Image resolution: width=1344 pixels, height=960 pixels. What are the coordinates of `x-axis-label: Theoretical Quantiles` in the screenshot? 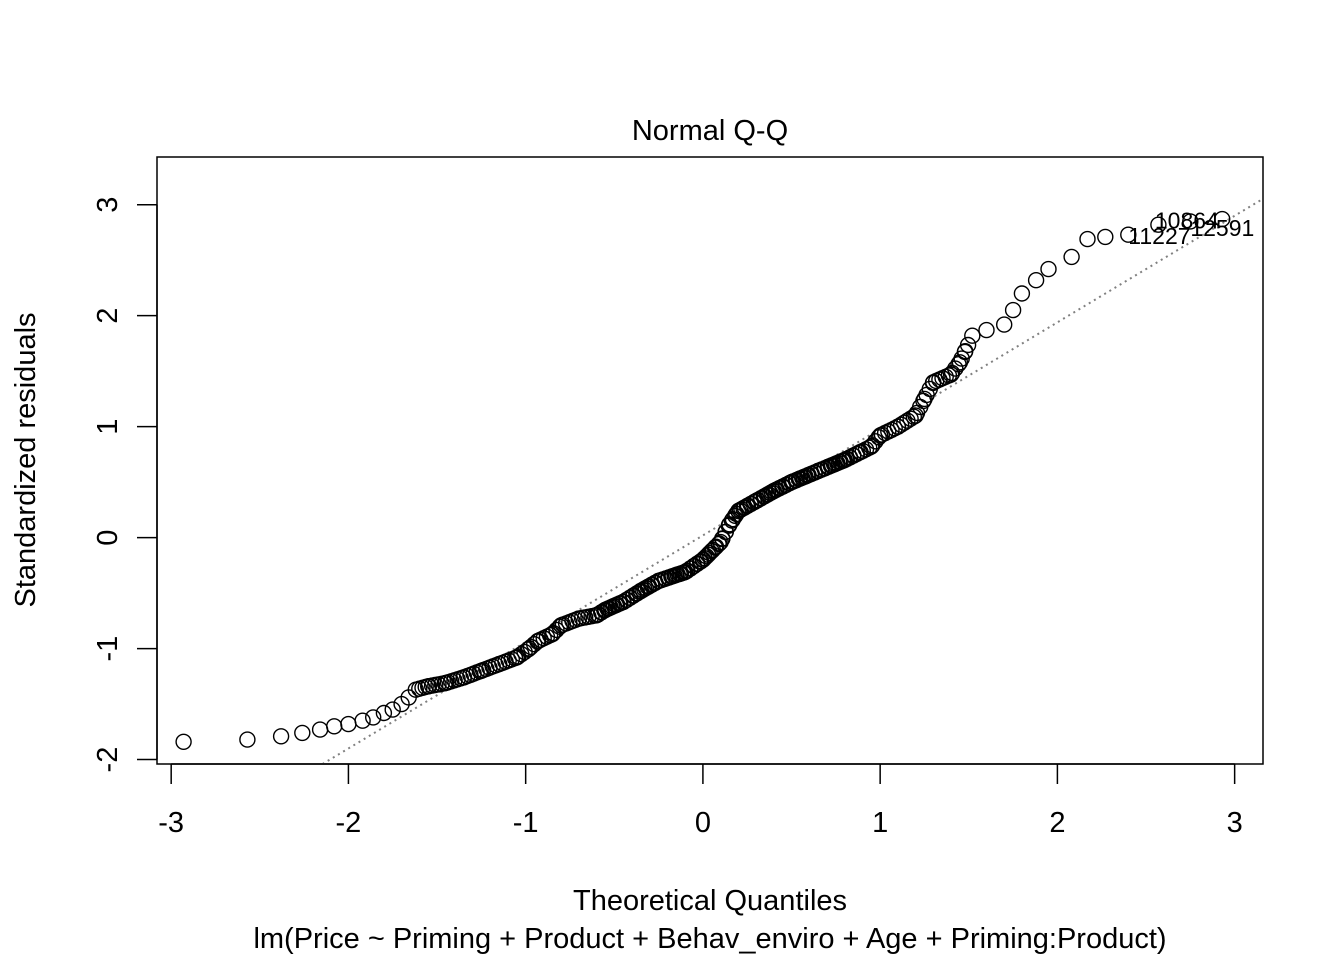 It's located at (710, 901).